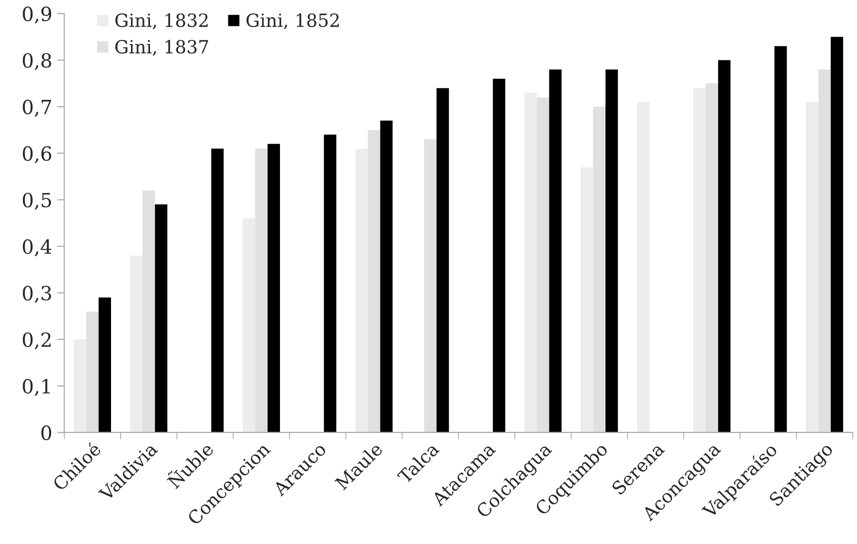 The width and height of the screenshot is (857, 544). Describe the element at coordinates (36, 201) in the screenshot. I see `y-tick-label: 0,5` at that location.